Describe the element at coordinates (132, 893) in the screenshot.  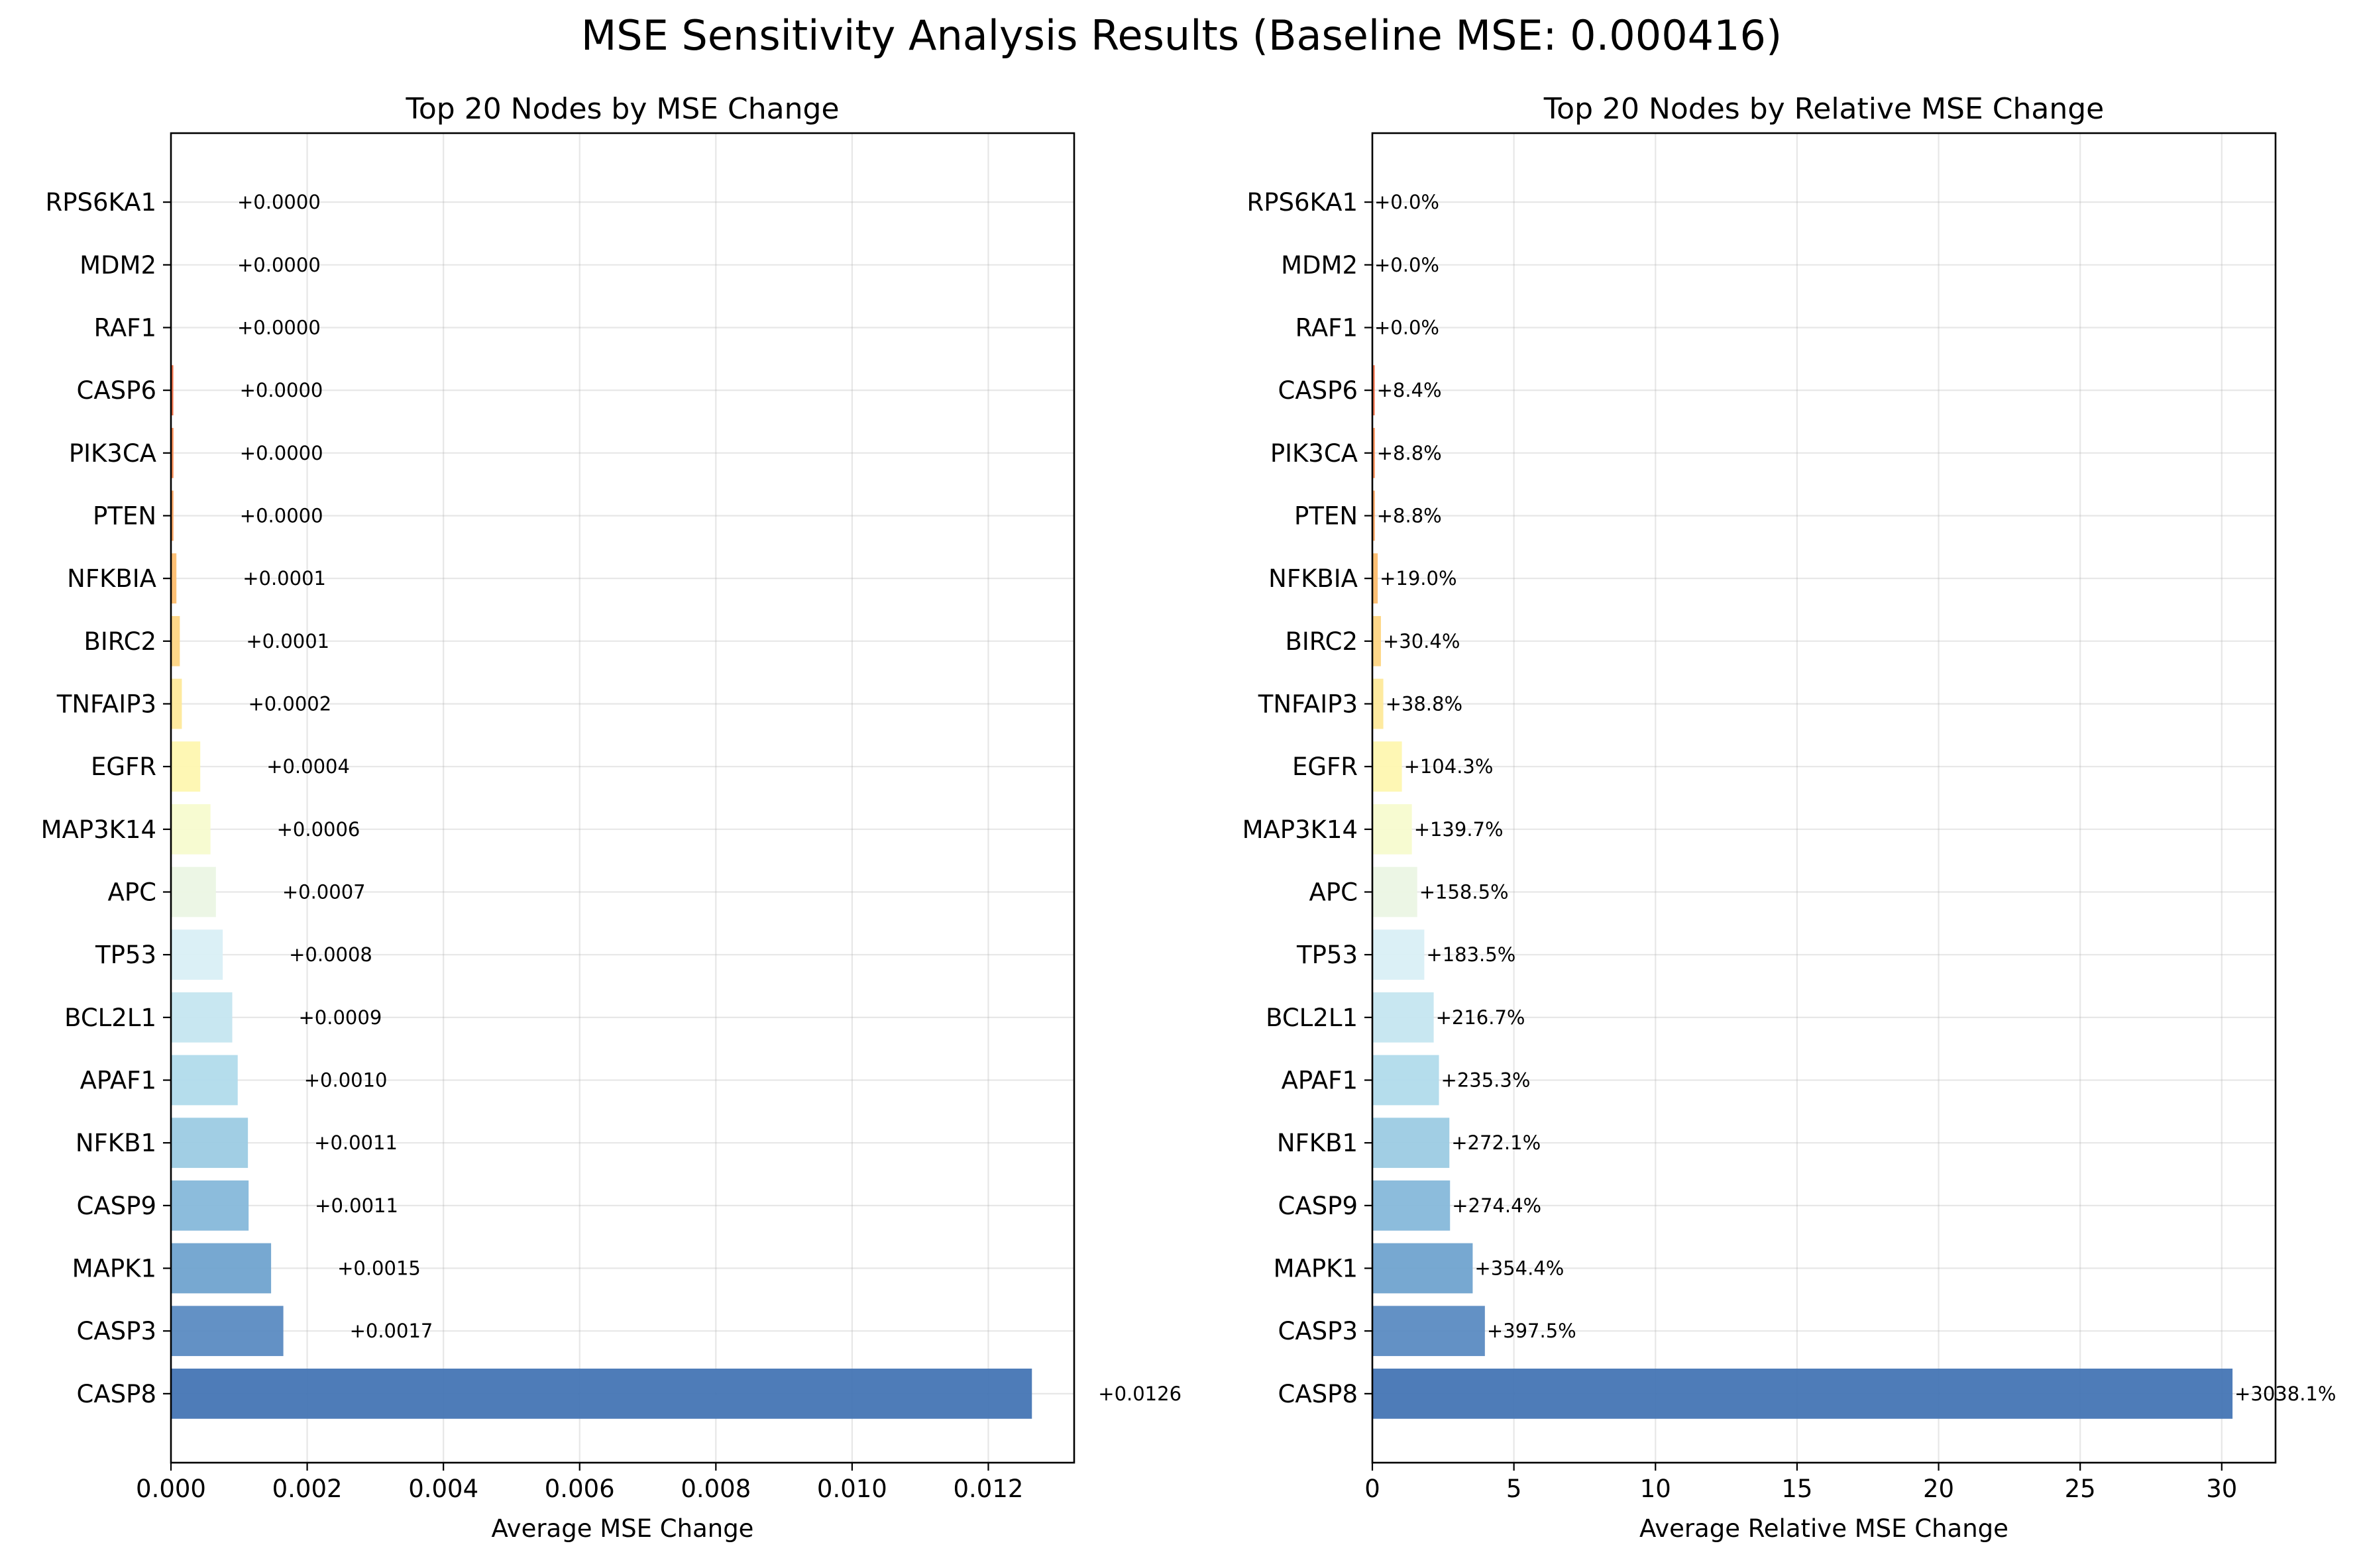
I see `left-chart-ytick-label-apc: APC` at that location.